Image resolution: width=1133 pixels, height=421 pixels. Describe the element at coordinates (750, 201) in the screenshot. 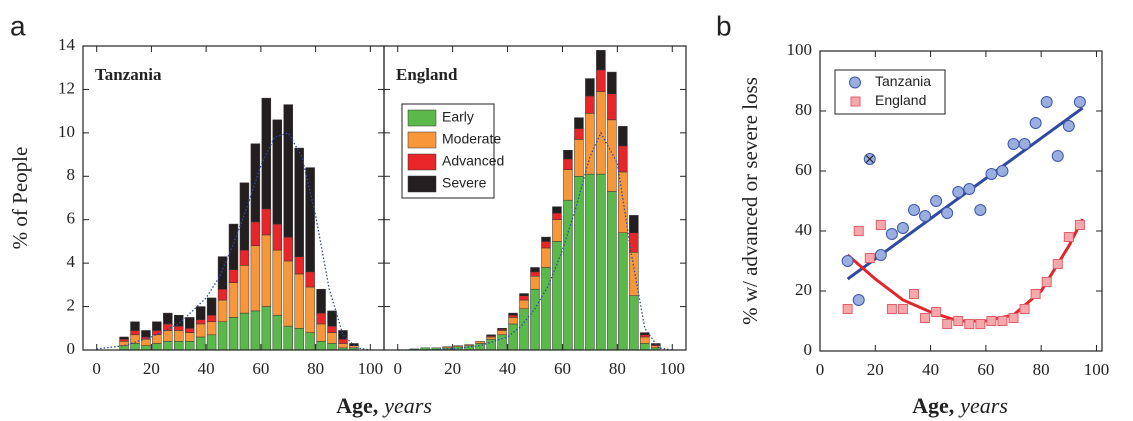

I see `y-axis-label: % w/ advanced or severe loss` at that location.